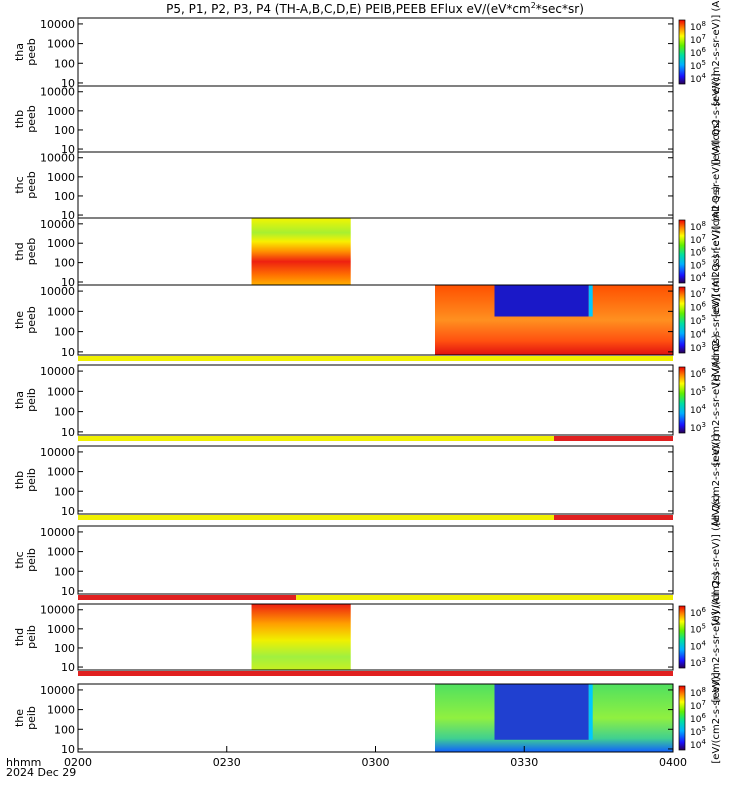  Describe the element at coordinates (227, 762) in the screenshot. I see `x-tick-label: 0230` at that location.